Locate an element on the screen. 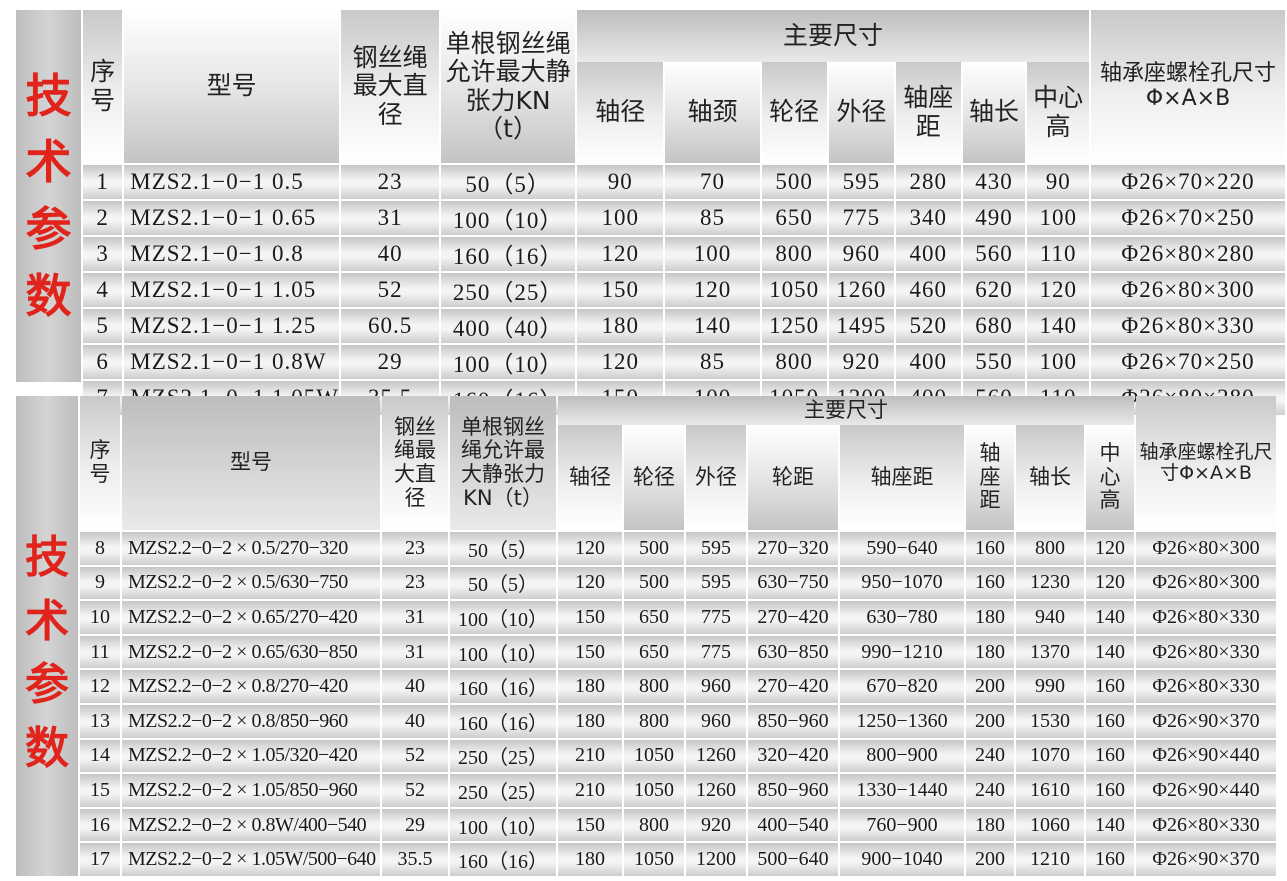 The width and height of the screenshot is (1287, 881). cell-value: 1250−1360 is located at coordinates (902, 720).